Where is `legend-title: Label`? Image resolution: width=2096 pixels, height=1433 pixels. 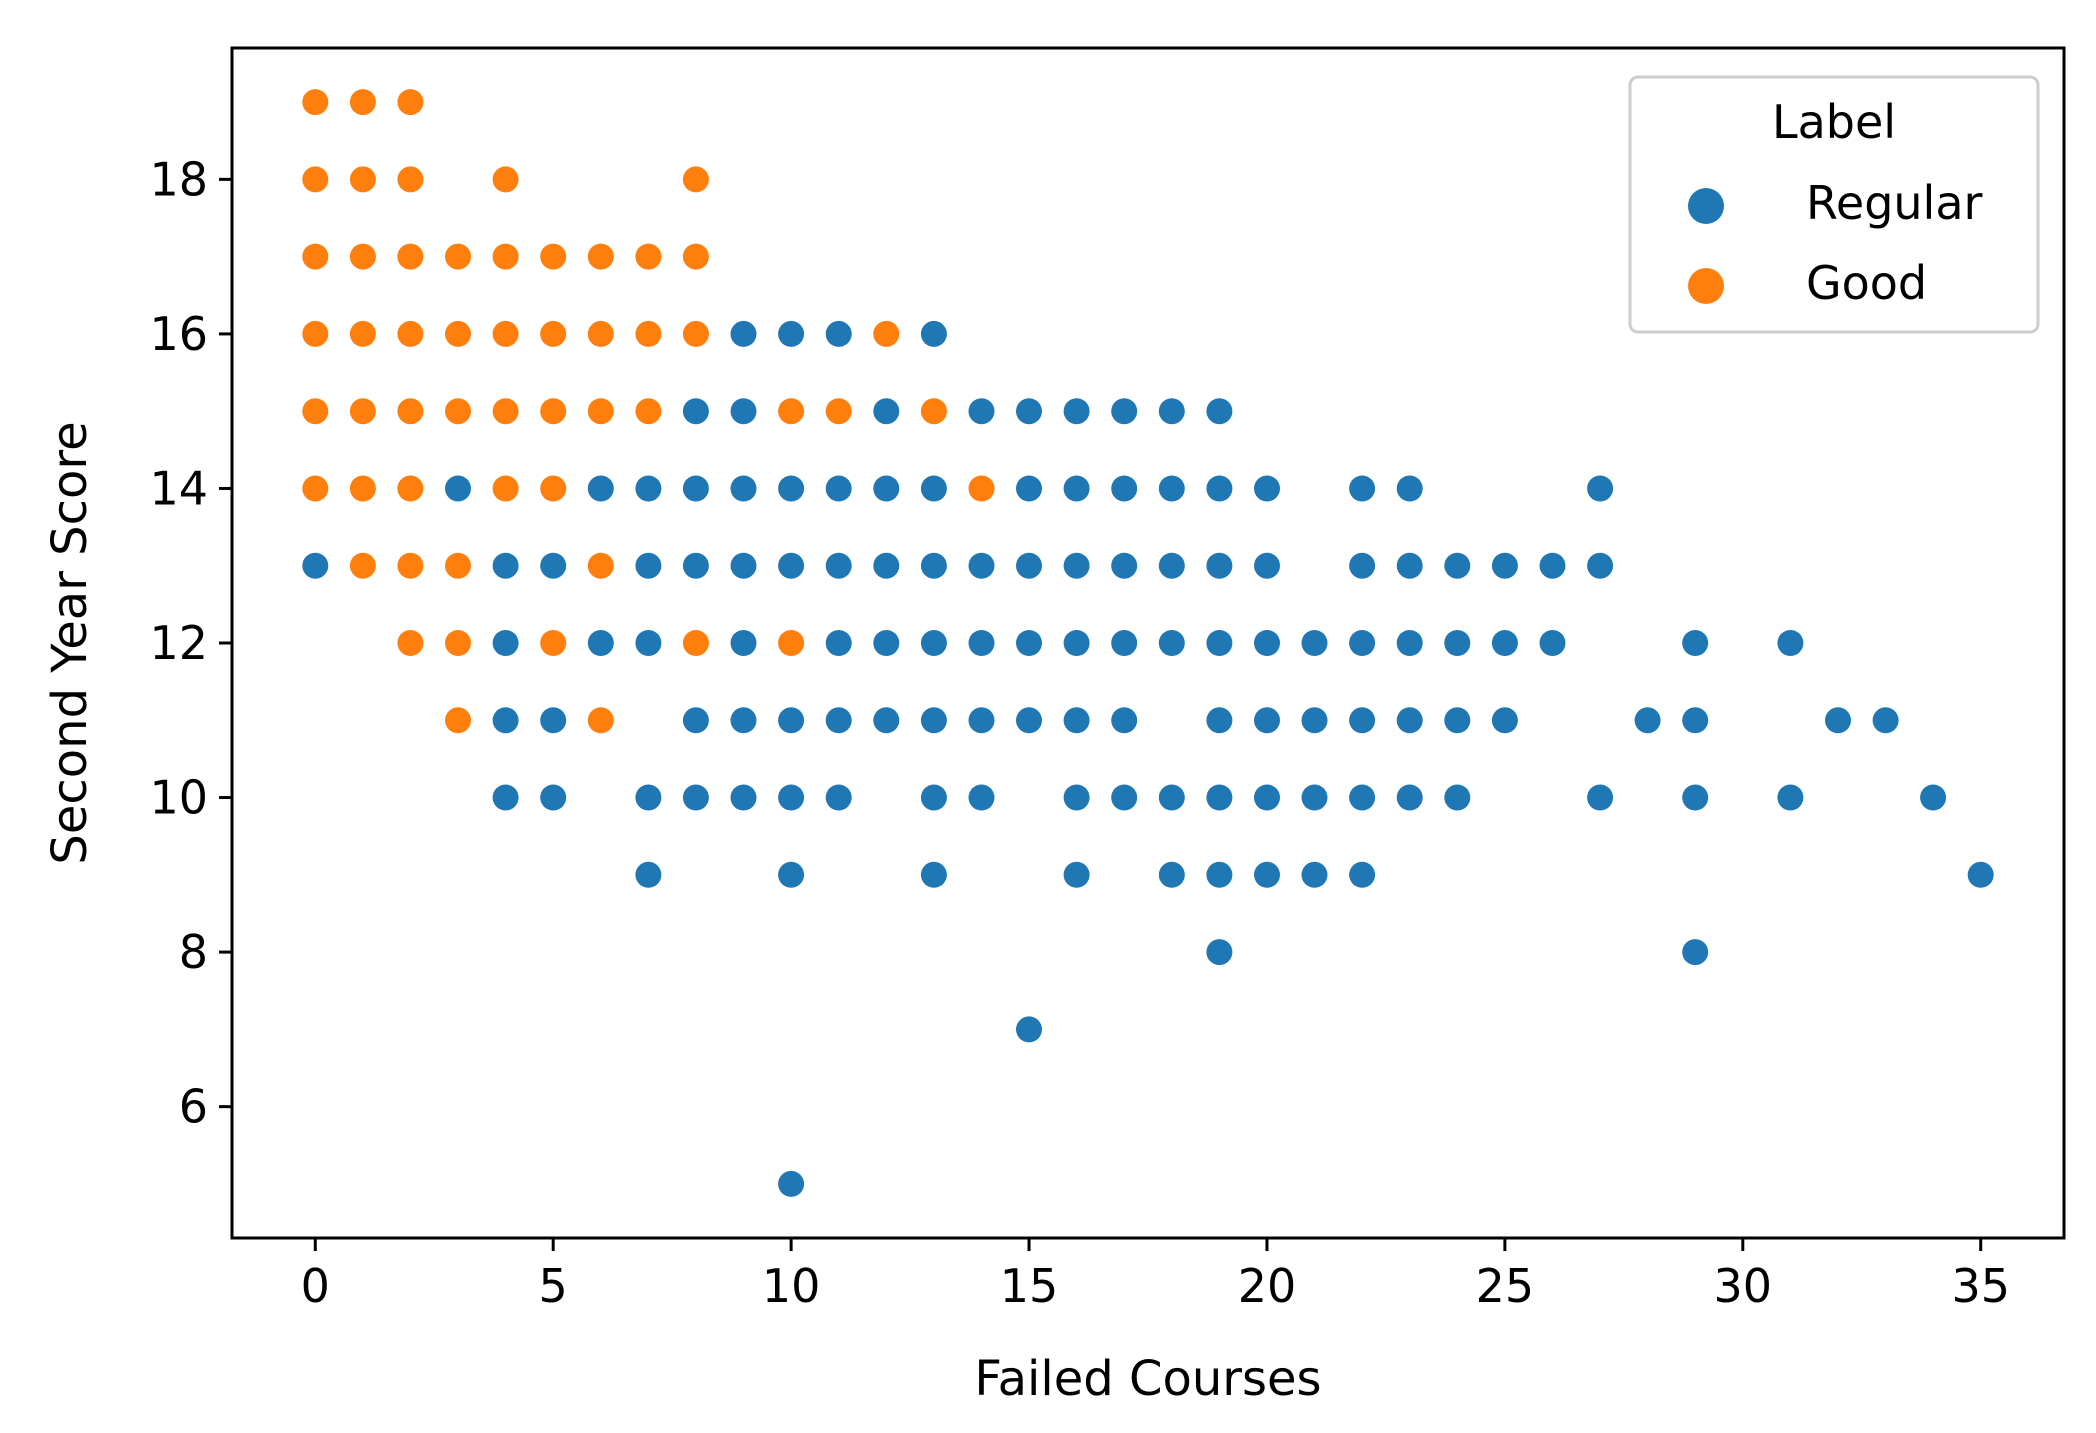 legend-title: Label is located at coordinates (1834, 122).